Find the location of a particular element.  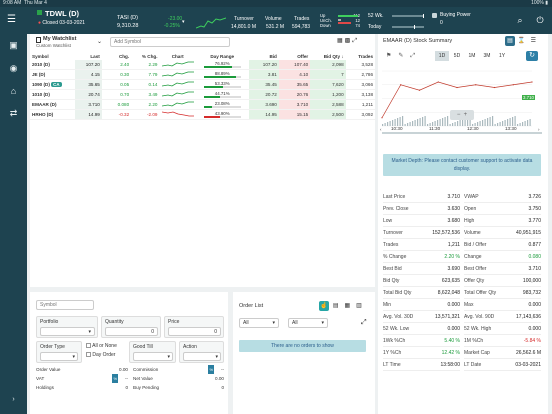

day-range-pct: 76.92% is located at coordinates (222, 63).